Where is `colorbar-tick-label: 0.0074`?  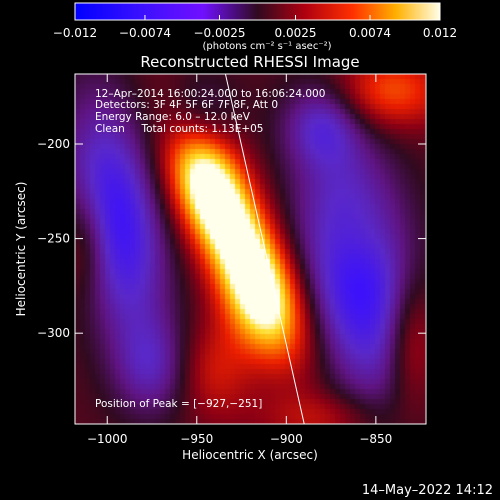
colorbar-tick-label: 0.0074 is located at coordinates (370, 33).